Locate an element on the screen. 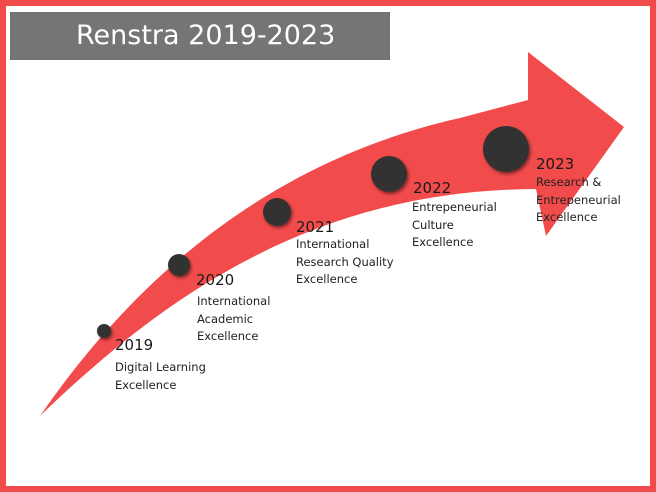 This screenshot has width=656, height=492. milestone-year-2021: 2021 is located at coordinates (315, 227).